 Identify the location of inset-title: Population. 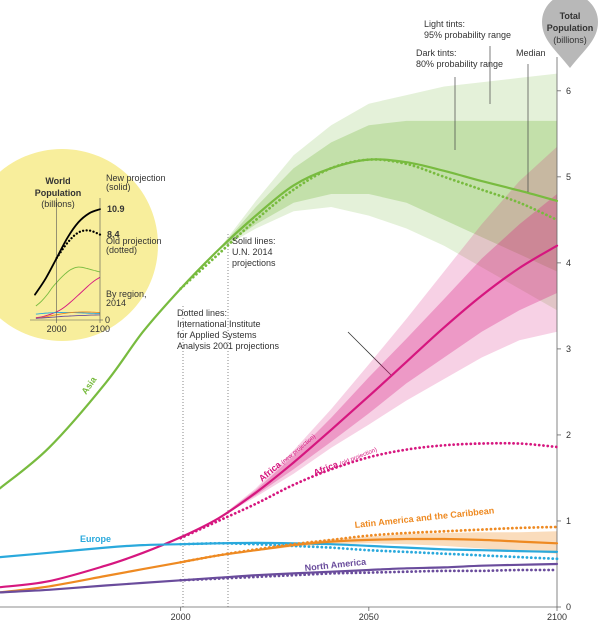
(58, 193).